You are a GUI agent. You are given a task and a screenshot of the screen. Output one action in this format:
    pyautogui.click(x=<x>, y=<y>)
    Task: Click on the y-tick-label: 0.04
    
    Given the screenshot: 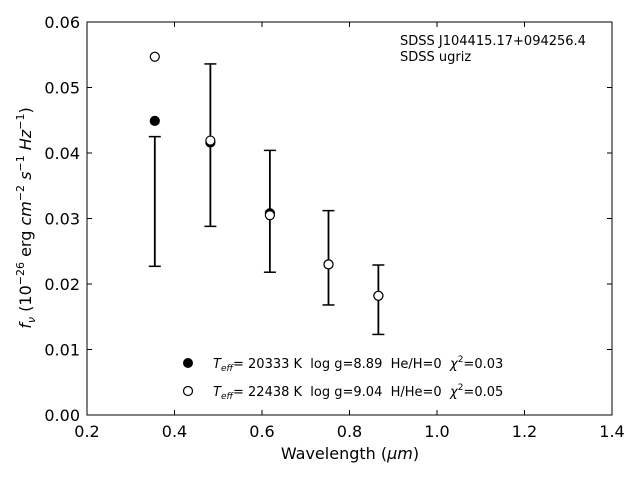 What is the action you would take?
    pyautogui.click(x=62, y=153)
    